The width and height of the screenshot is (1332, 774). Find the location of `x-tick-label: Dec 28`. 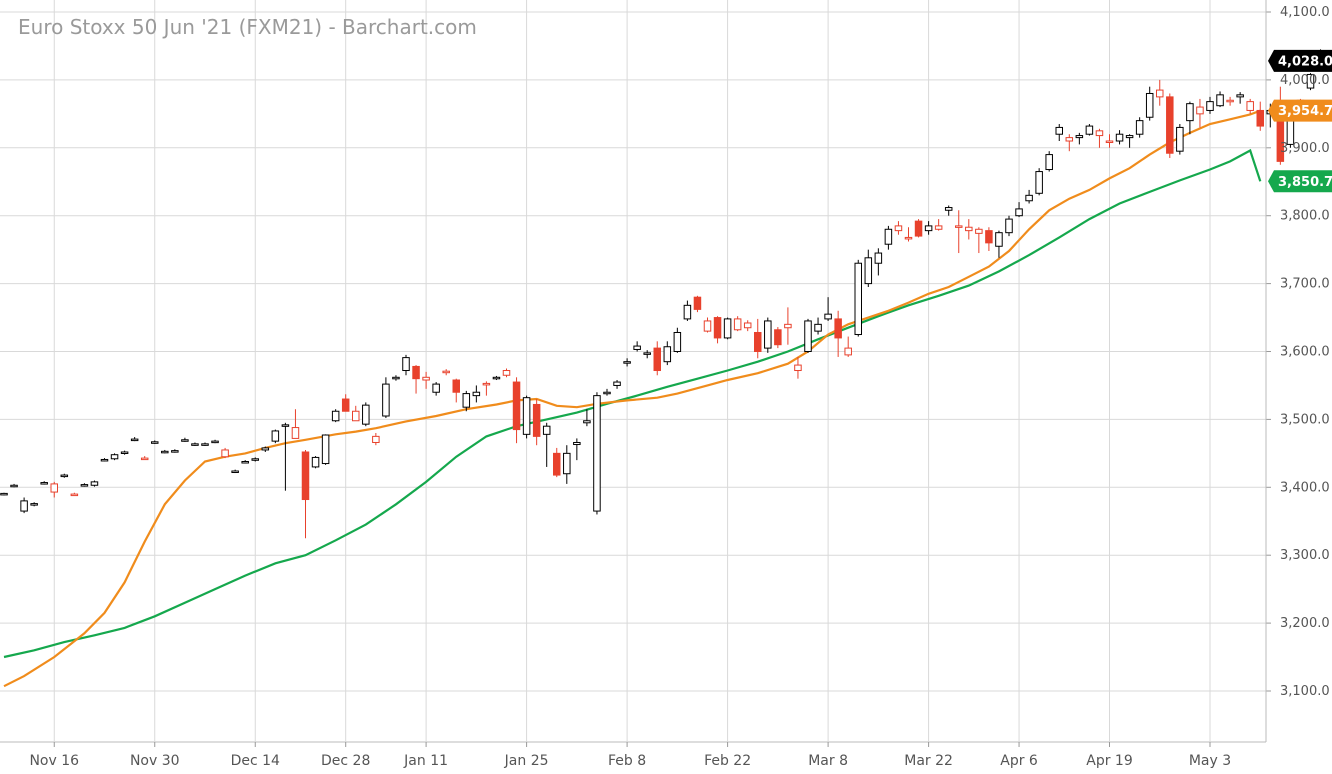

x-tick-label: Dec 28 is located at coordinates (345, 761).